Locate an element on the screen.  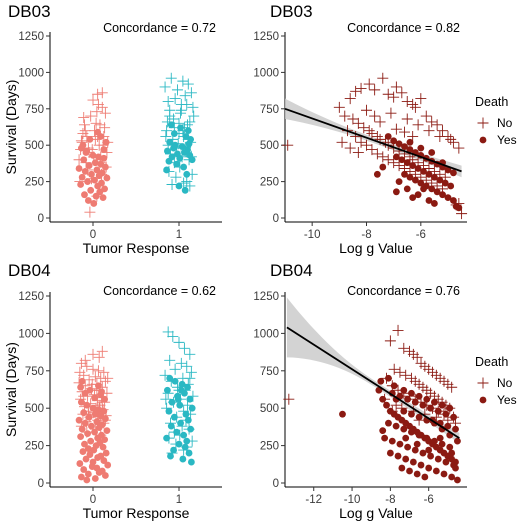
x-tick-label: -8 is located at coordinates (390, 500).